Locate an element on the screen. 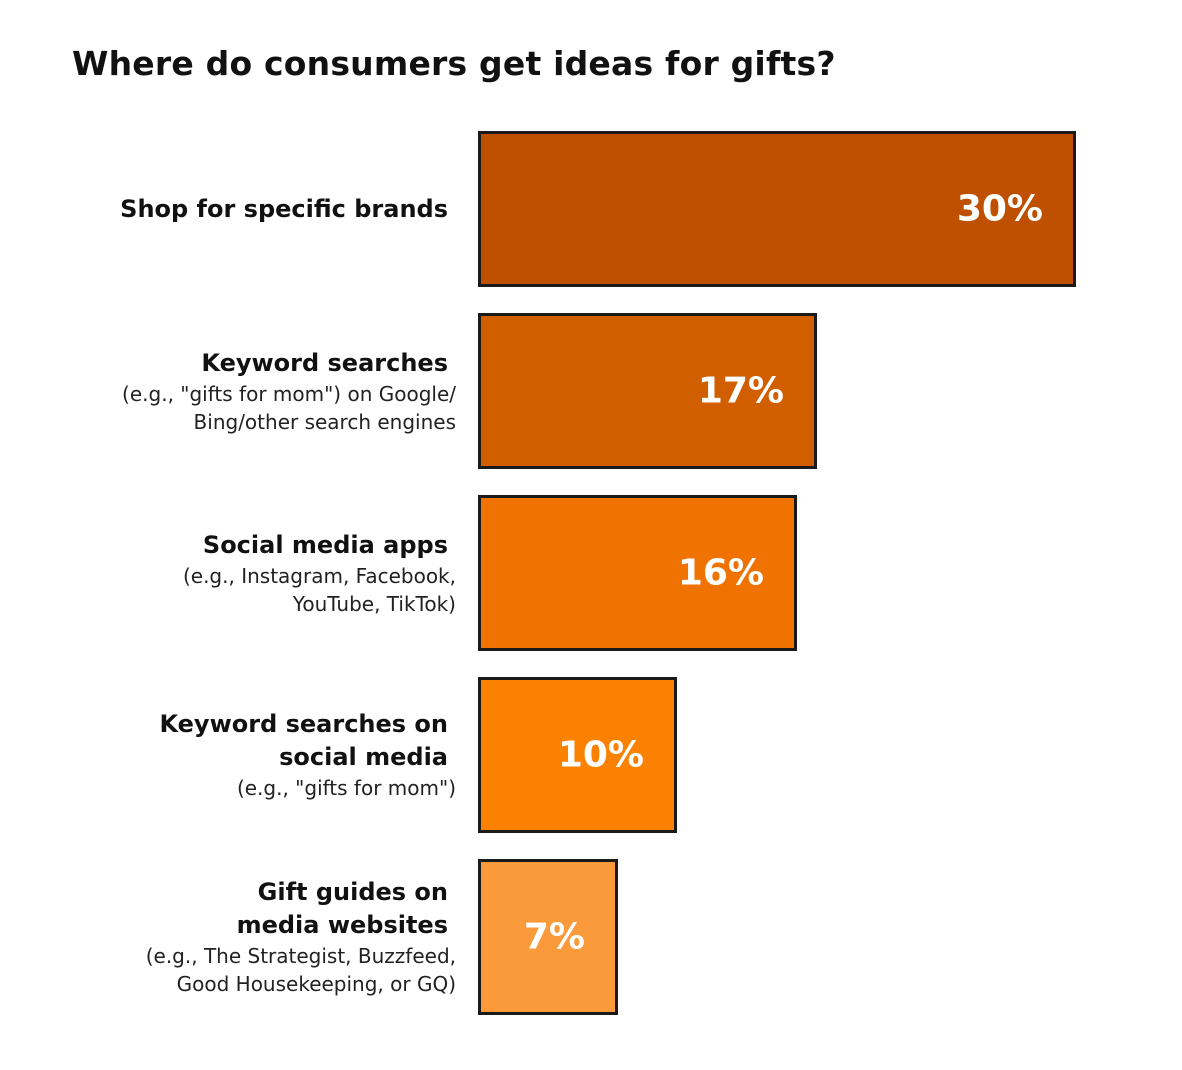 Image resolution: width=1182 pixels, height=1070 pixels. chart-title: Where do consumers get ideas for gifts? is located at coordinates (454, 63).